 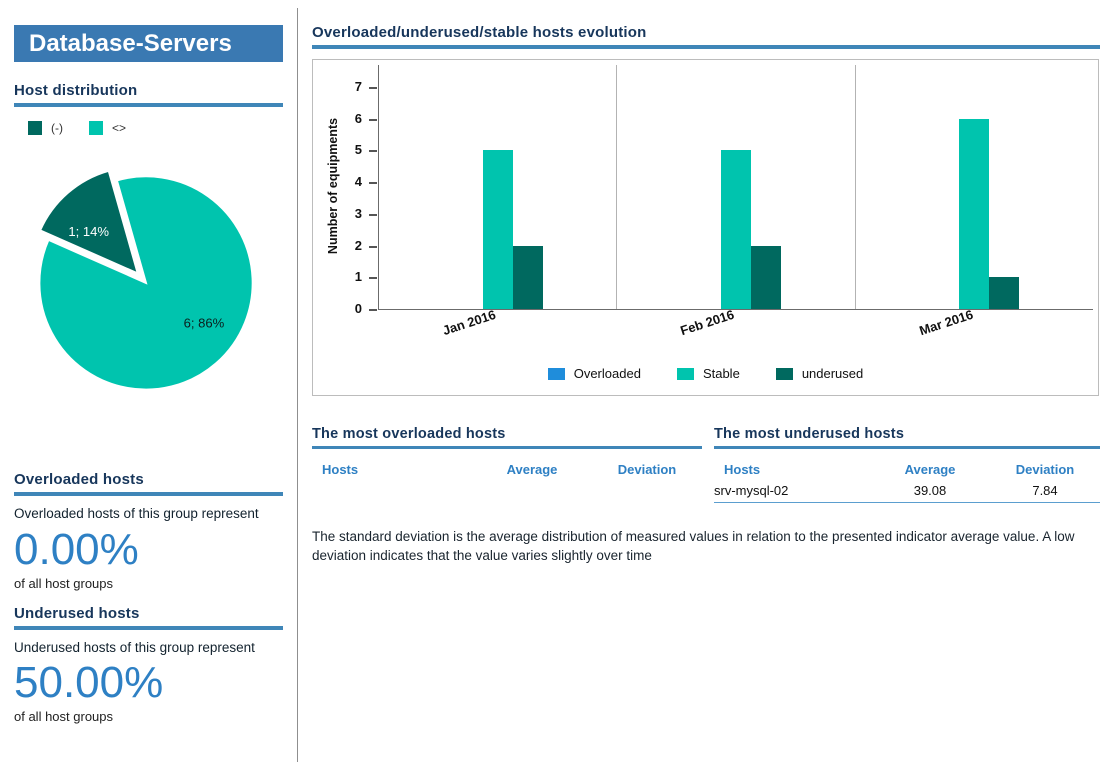 What do you see at coordinates (366, 150) in the screenshot?
I see `y-tick-label: 5` at bounding box center [366, 150].